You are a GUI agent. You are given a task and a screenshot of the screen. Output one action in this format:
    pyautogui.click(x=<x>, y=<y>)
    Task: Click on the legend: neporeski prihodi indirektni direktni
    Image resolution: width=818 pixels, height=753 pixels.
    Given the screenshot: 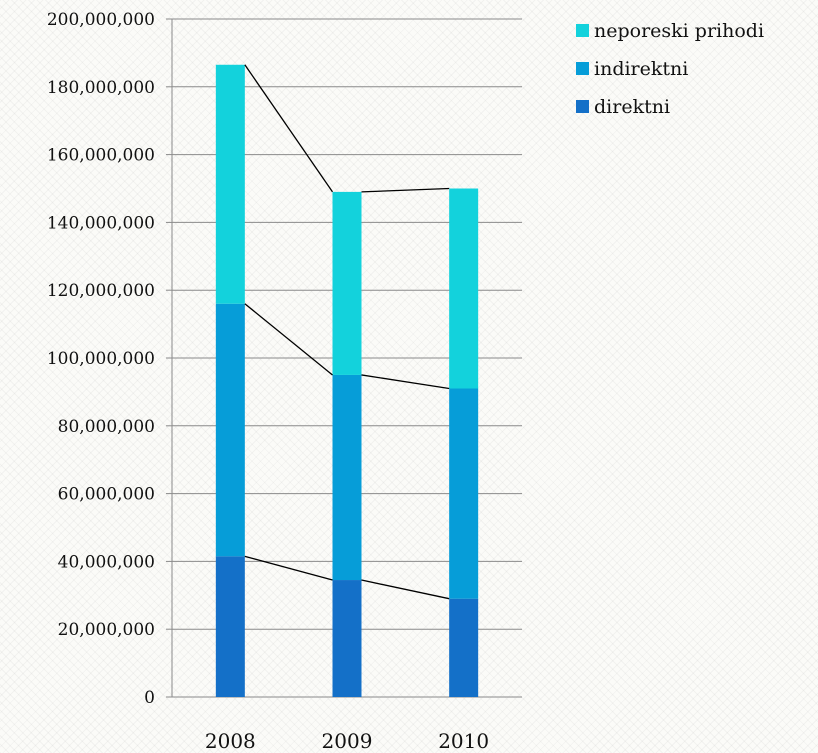 What is the action you would take?
    pyautogui.click(x=670, y=69)
    